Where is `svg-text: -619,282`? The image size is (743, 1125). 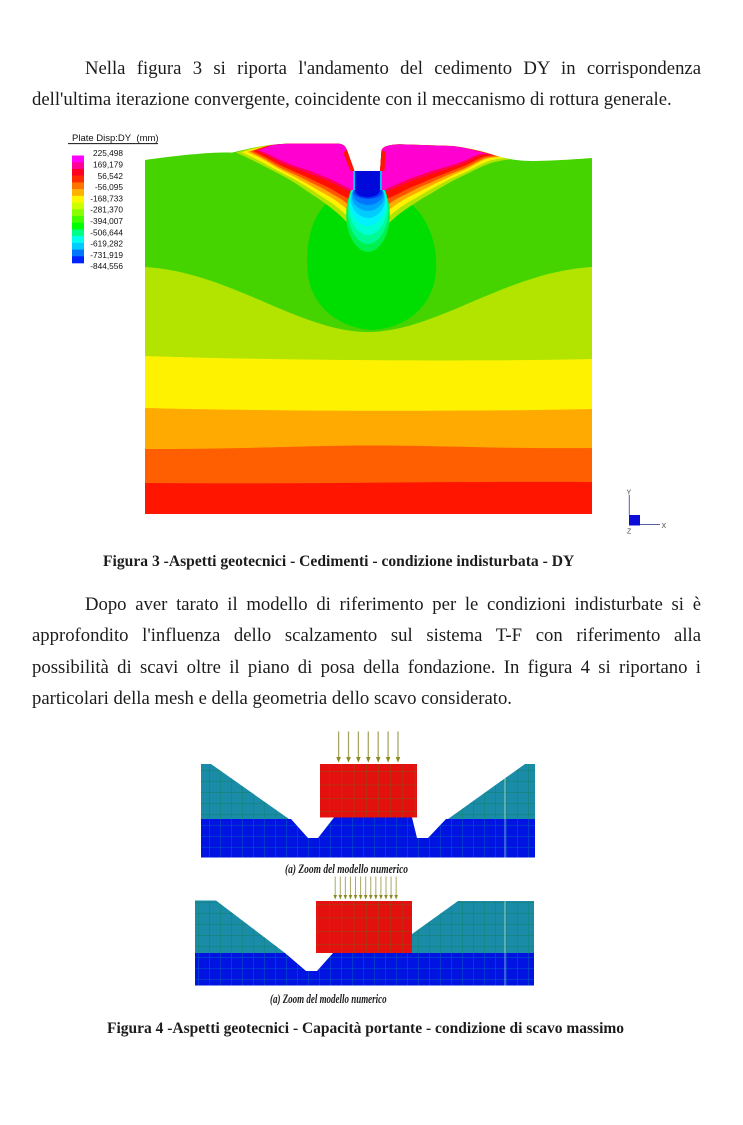 svg-text: -619,282 is located at coordinates (106, 244).